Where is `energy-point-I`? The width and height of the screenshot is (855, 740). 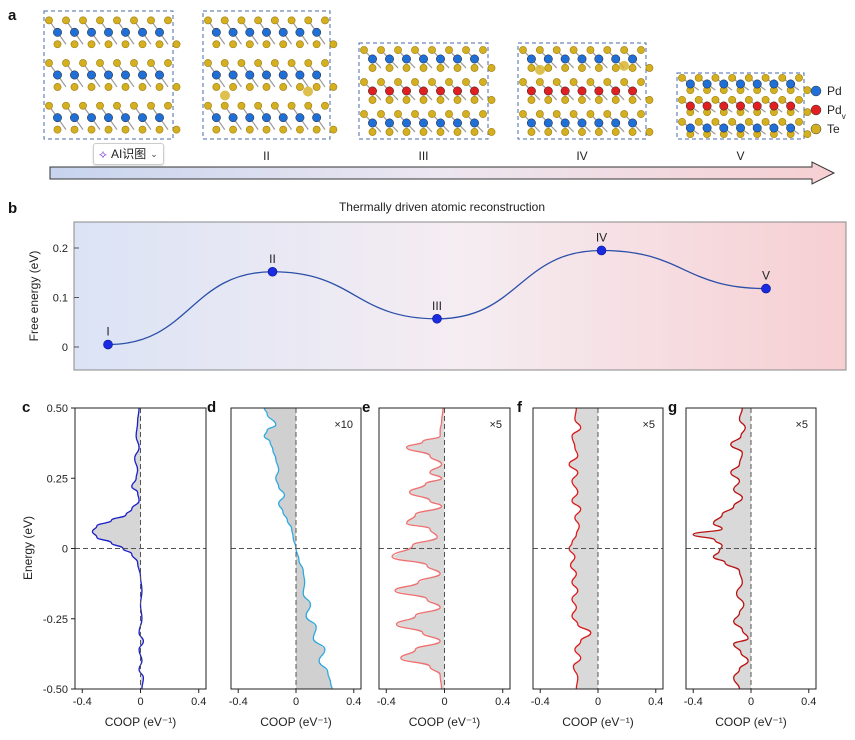
energy-point-I is located at coordinates (108, 344).